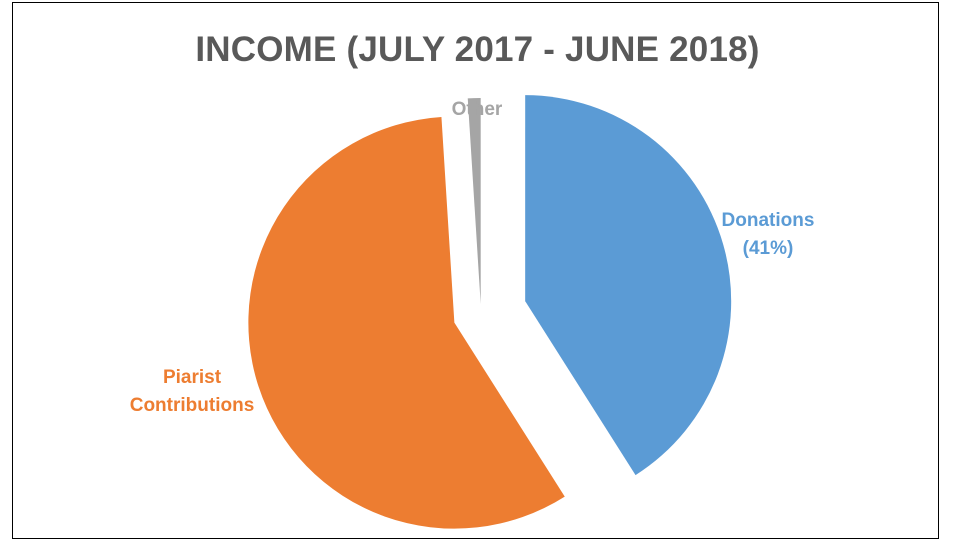 Image resolution: width=955 pixels, height=541 pixels. Describe the element at coordinates (474, 201) in the screenshot. I see `slice-other` at that location.